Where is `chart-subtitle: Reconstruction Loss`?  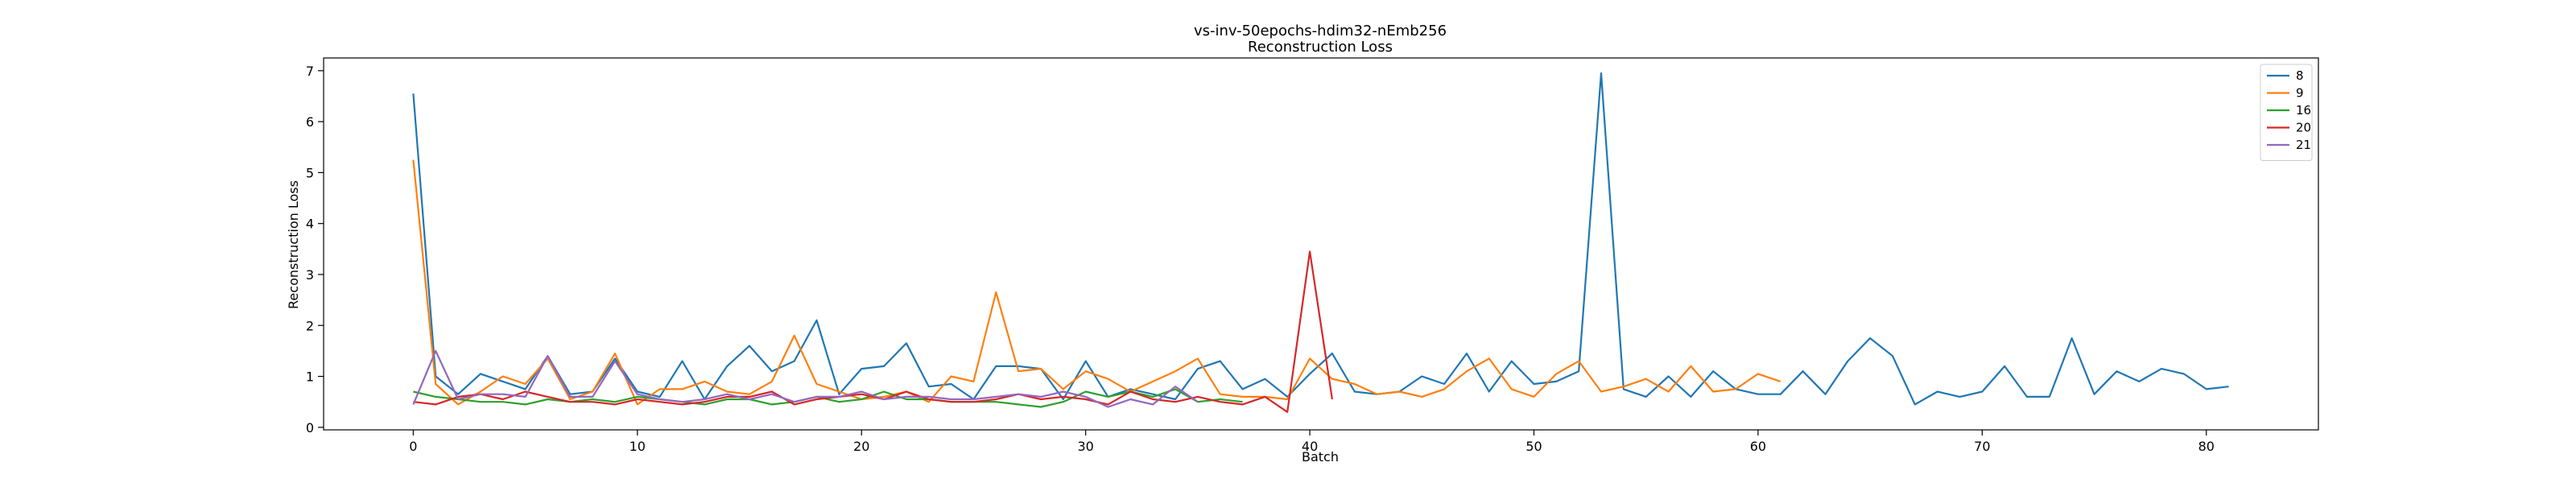
chart-subtitle: Reconstruction Loss is located at coordinates (1320, 47).